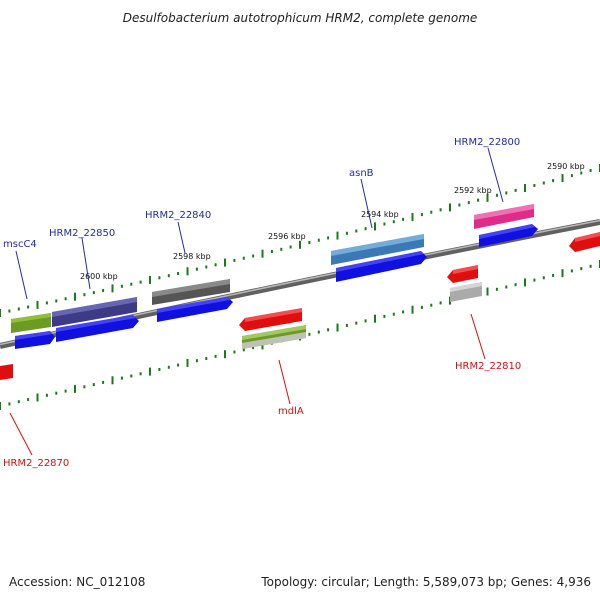 This screenshot has width=600, height=600. I want to click on feature-mdlA, so click(272, 328).